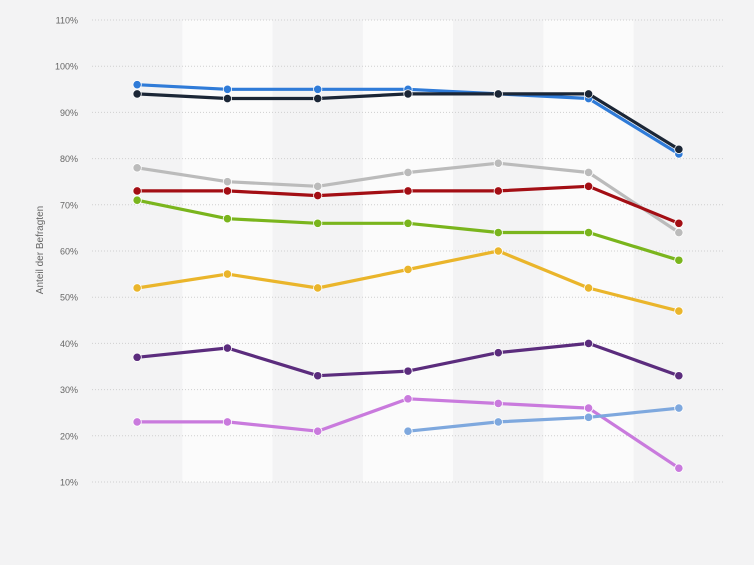 The width and height of the screenshot is (754, 565). Describe the element at coordinates (67, 21) in the screenshot. I see `y-tick-label: 110%` at that location.